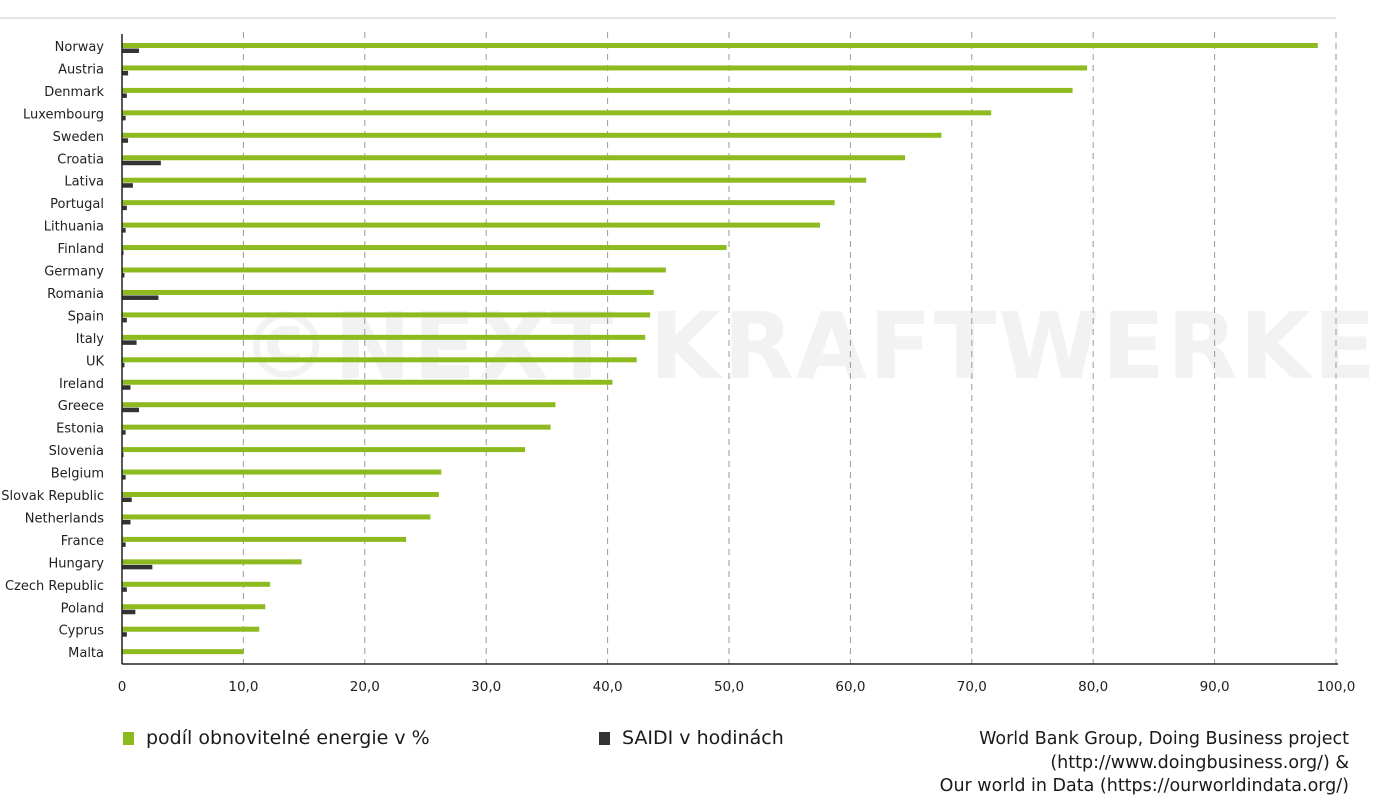 The image size is (1376, 810). I want to click on category-label: Netherlands, so click(64, 518).